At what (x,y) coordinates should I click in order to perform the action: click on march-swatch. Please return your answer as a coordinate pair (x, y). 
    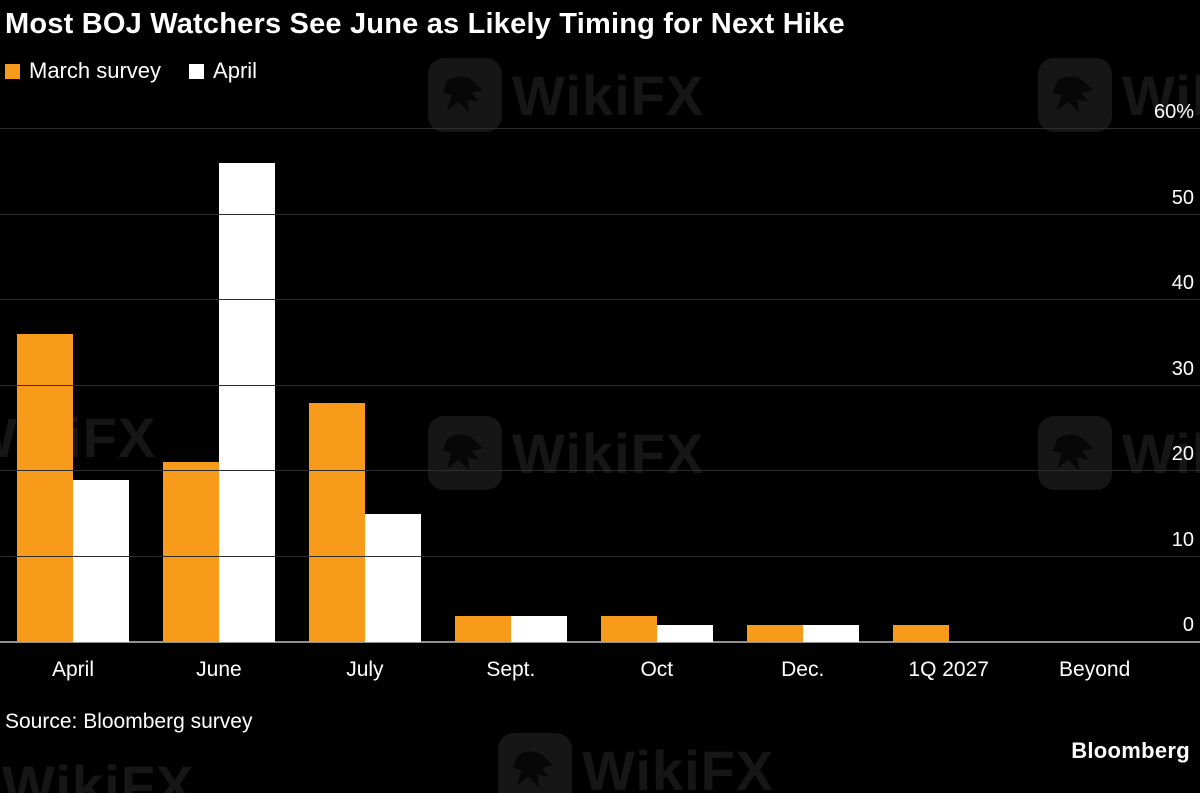
    Looking at the image, I should click on (12, 71).